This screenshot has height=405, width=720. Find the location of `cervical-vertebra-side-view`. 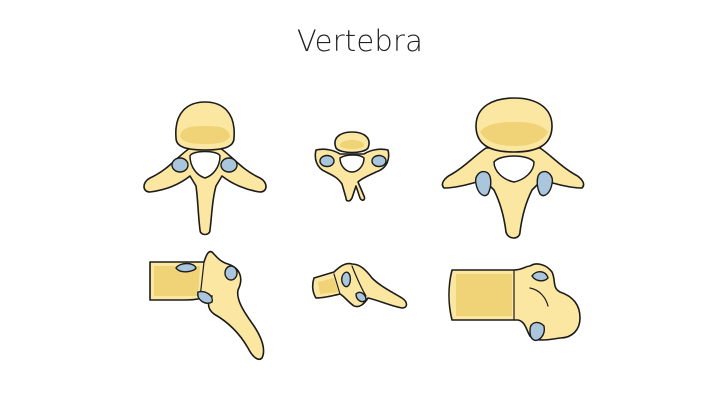

cervical-vertebra-side-view is located at coordinates (359, 285).